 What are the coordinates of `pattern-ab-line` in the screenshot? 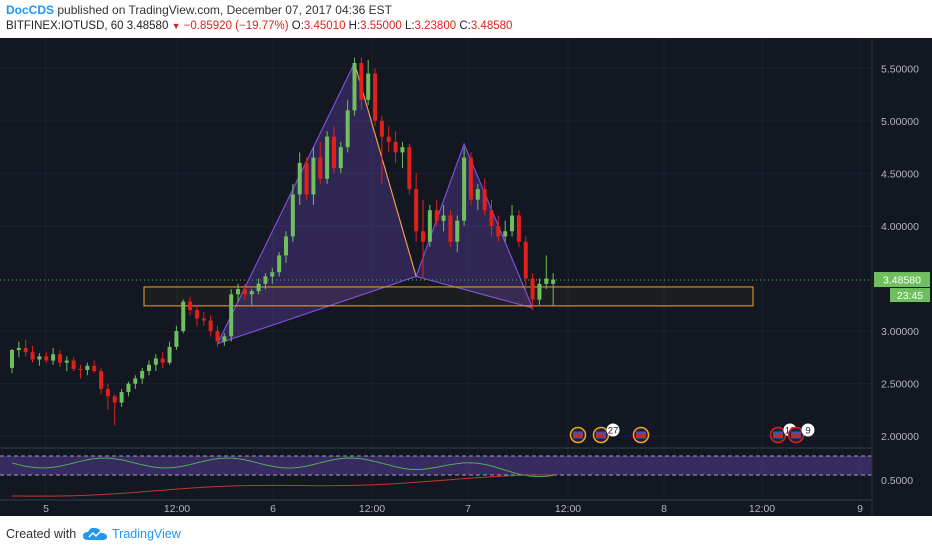 It's located at (385, 169).